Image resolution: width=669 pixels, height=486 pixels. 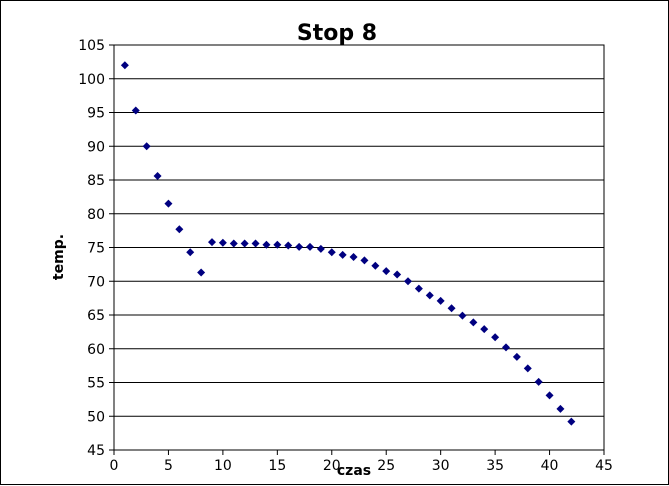 I want to click on y-tick-label: 100, so click(x=91, y=80).